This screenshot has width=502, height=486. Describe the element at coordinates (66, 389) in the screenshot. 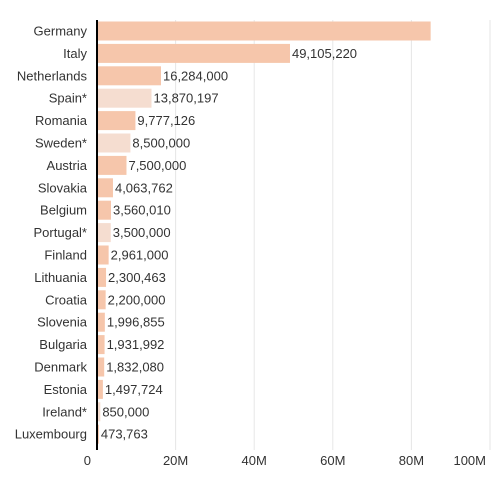

I see `category-label: Estonia` at that location.